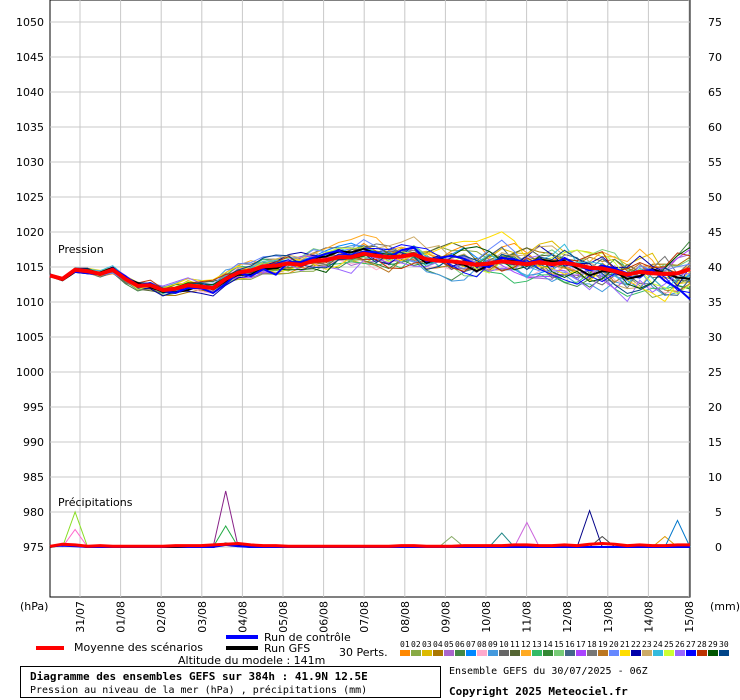 The height and width of the screenshot is (700, 740). What do you see at coordinates (724, 644) in the screenshot?
I see `pert-legend-number: 30` at bounding box center [724, 644].